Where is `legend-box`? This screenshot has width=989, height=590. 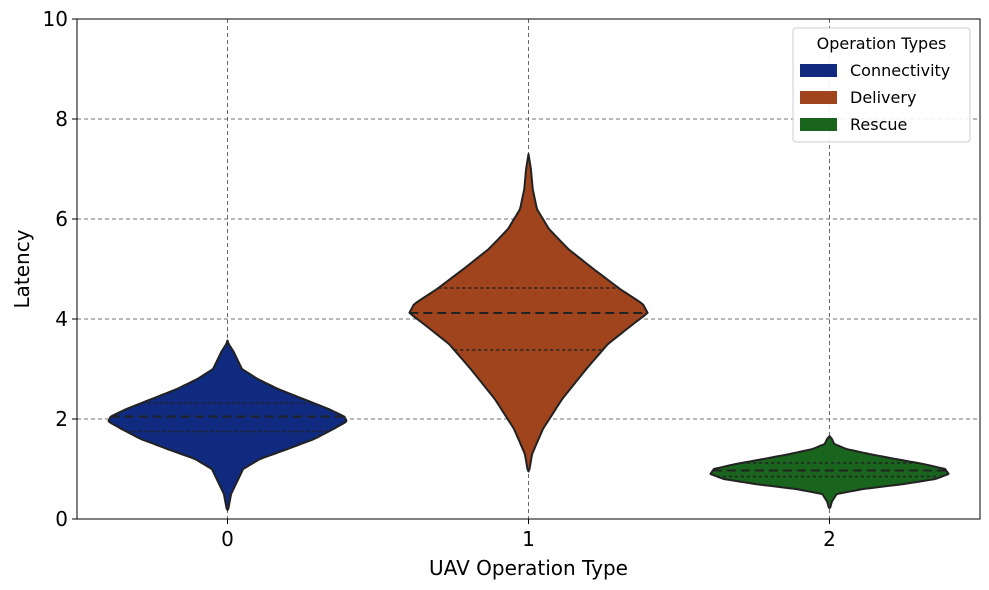
legend-box is located at coordinates (881, 85).